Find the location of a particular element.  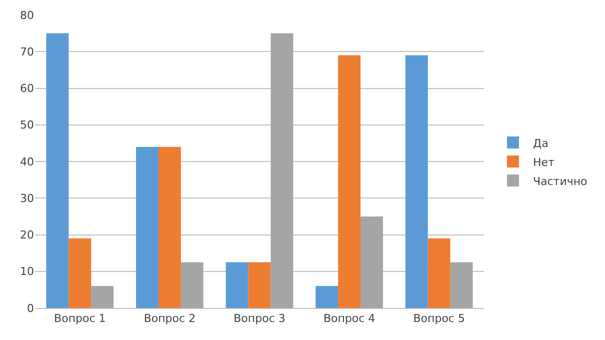

legend-label: Частично is located at coordinates (560, 181).